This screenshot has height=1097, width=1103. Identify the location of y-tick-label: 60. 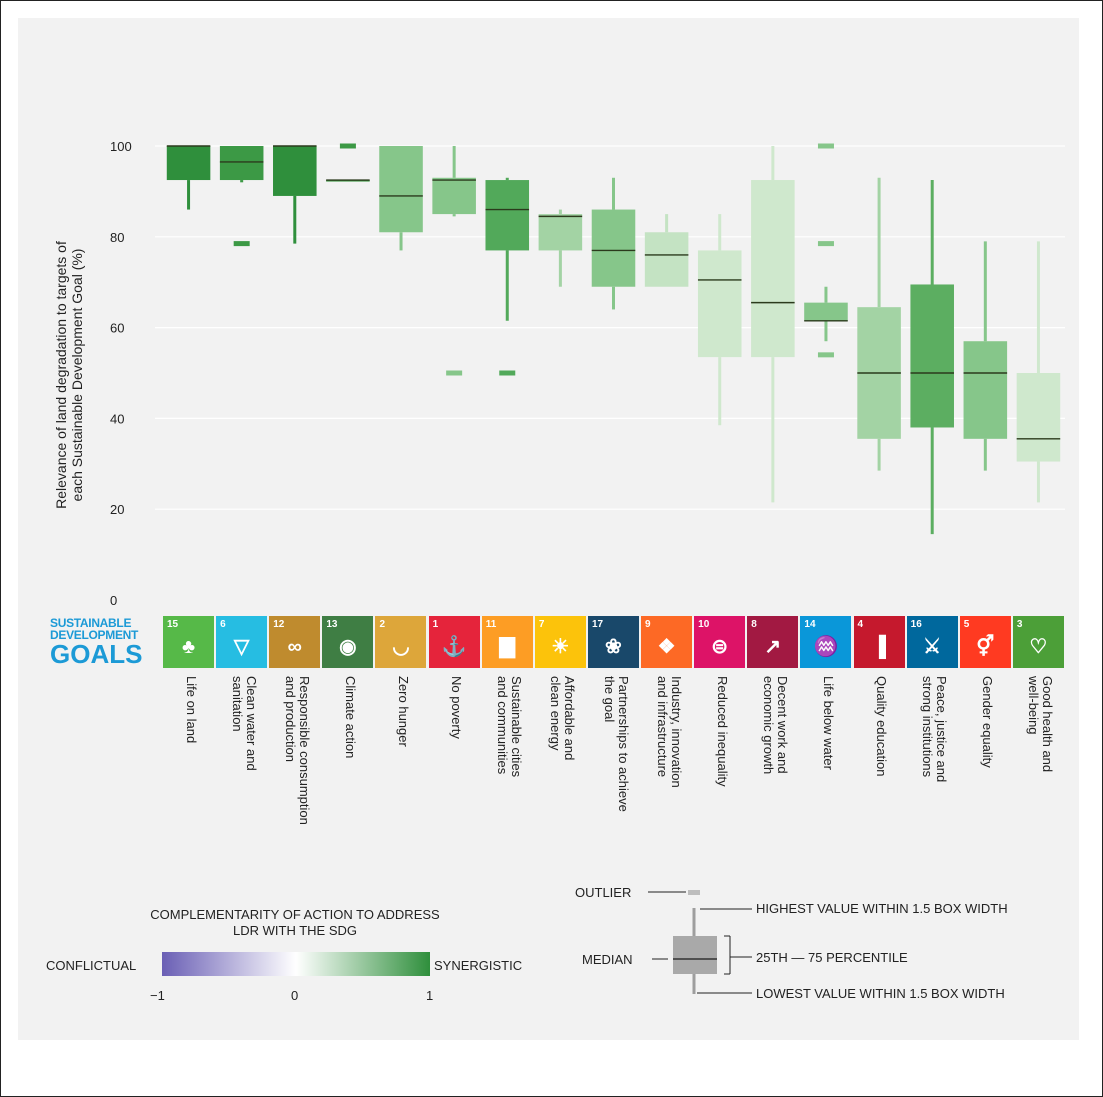
(117, 328).